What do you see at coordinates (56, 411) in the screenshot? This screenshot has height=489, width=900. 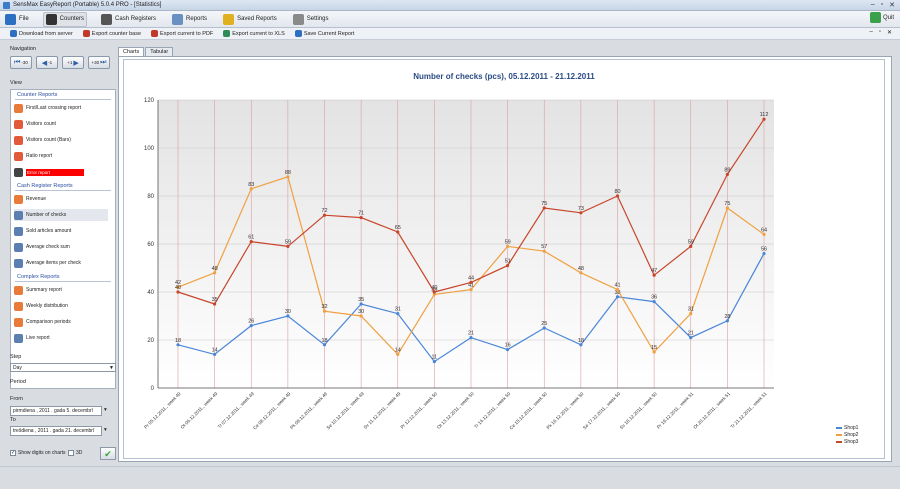 I see `from-date-picker: pirmdiena , 2011 . gada 5. decembrī` at bounding box center [56, 411].